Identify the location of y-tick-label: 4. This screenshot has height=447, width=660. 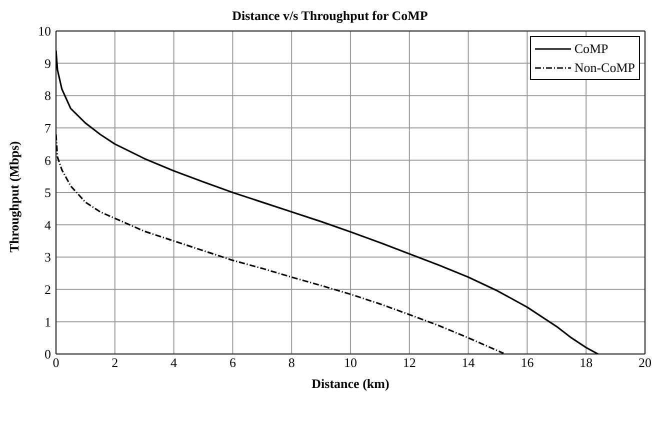
(48, 224).